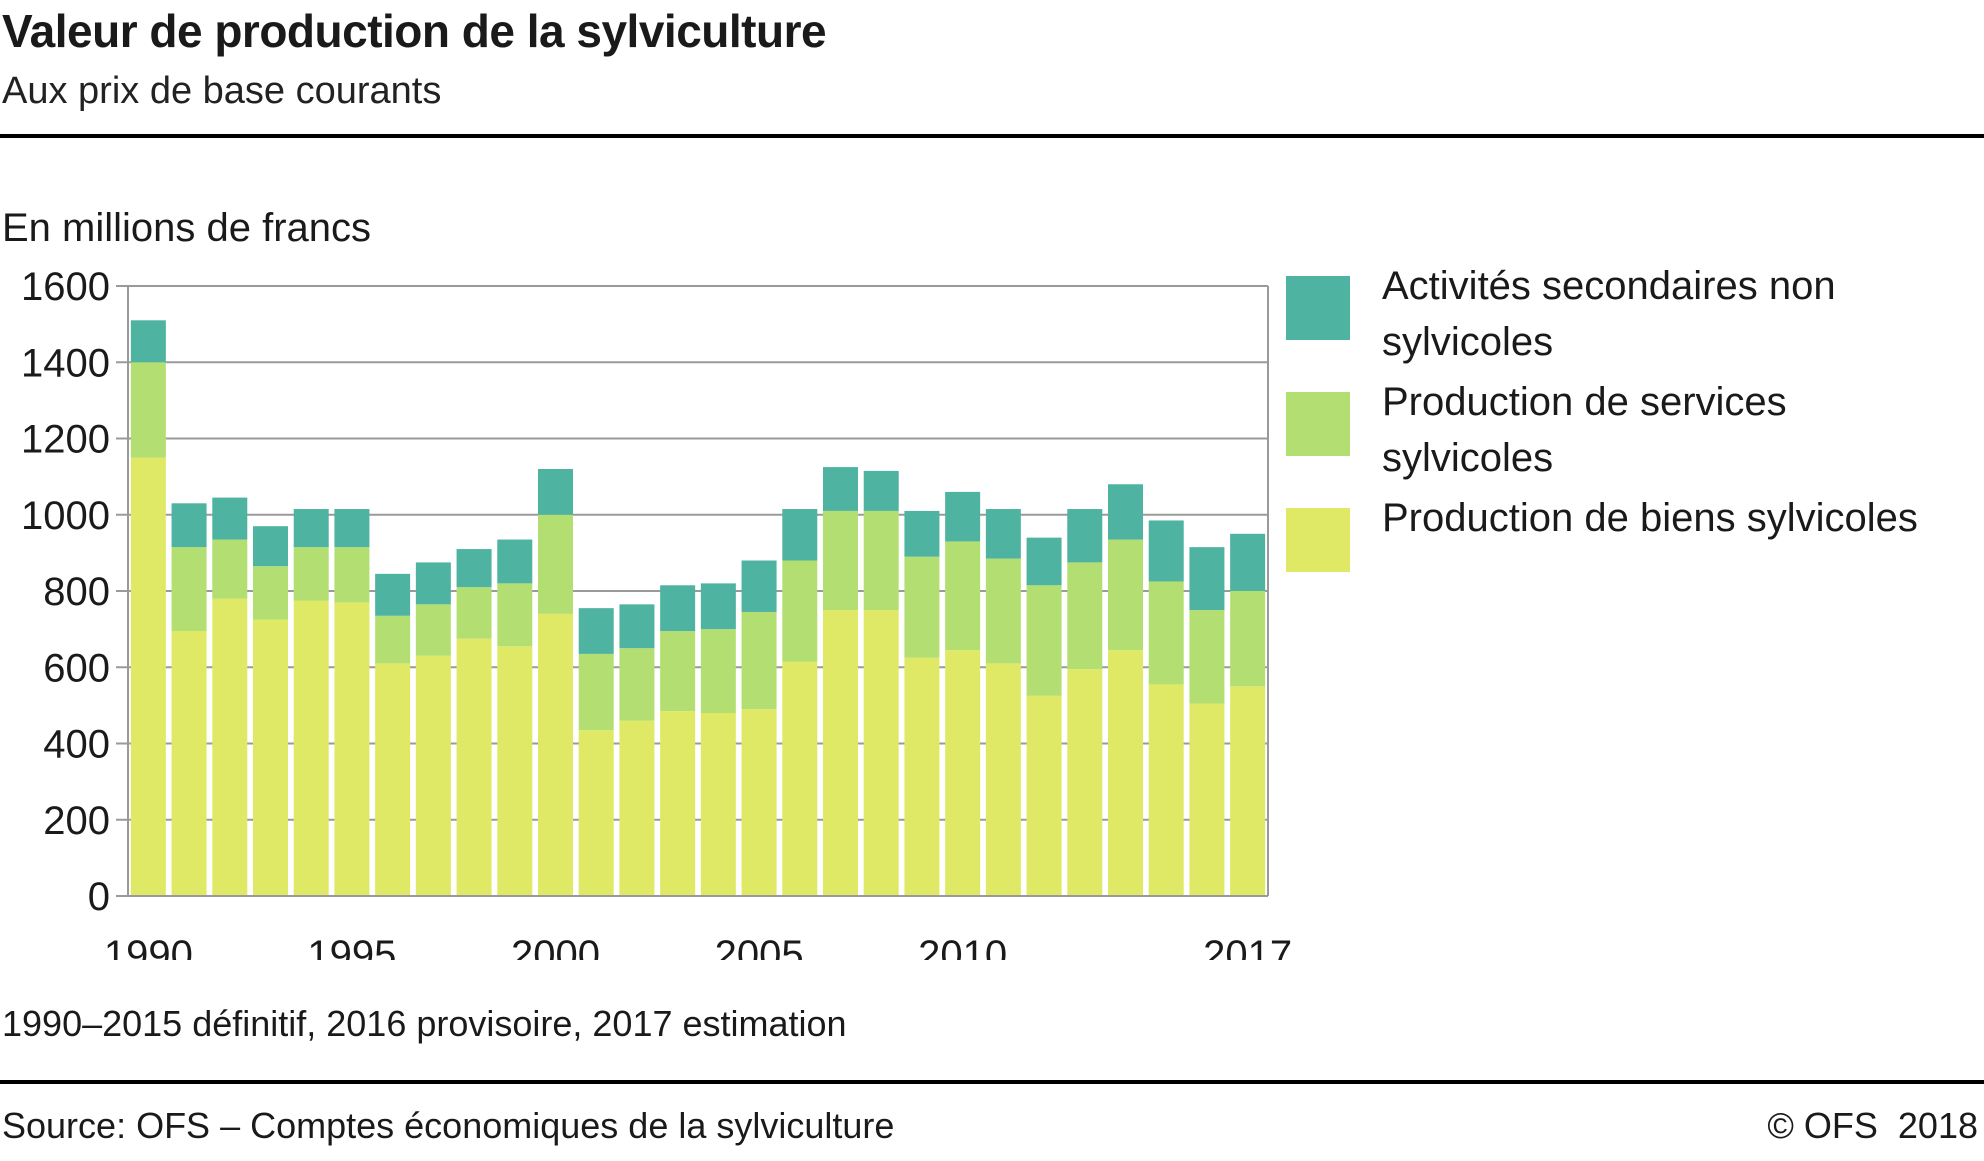 The width and height of the screenshot is (1984, 1161). I want to click on bar-activites-secondaires-non-sylvicoles-1995, so click(352, 528).